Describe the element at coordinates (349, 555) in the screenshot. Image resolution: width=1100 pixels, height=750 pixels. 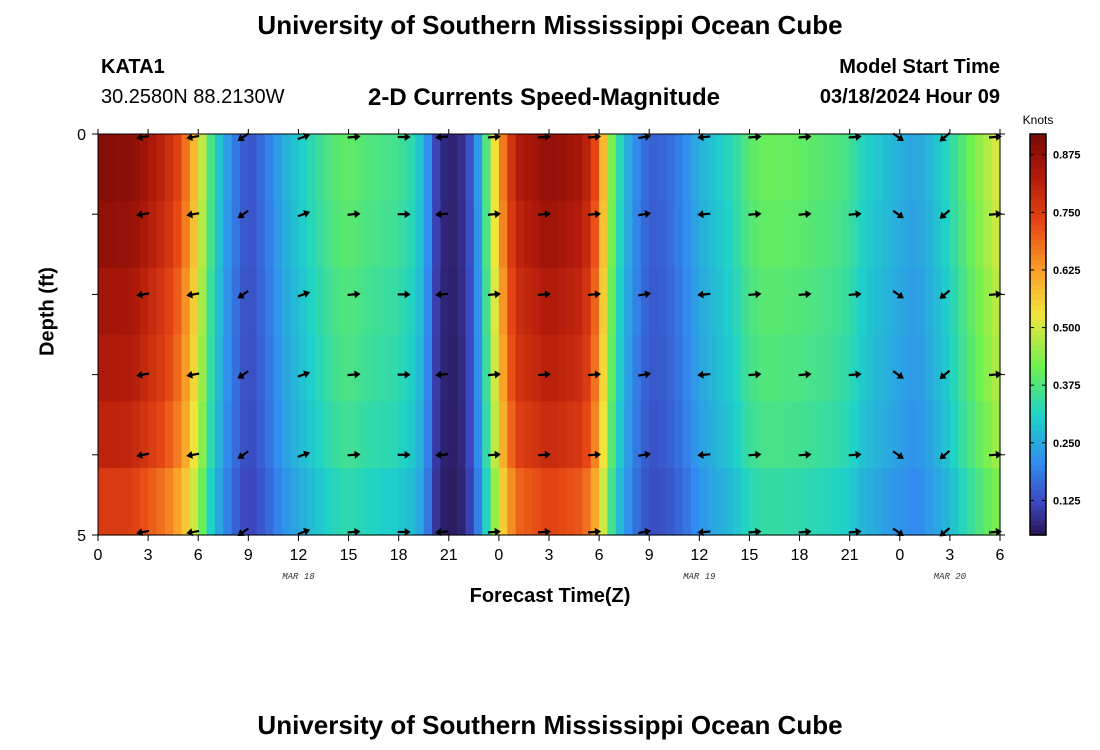
I see `x-tick-label: 15` at that location.